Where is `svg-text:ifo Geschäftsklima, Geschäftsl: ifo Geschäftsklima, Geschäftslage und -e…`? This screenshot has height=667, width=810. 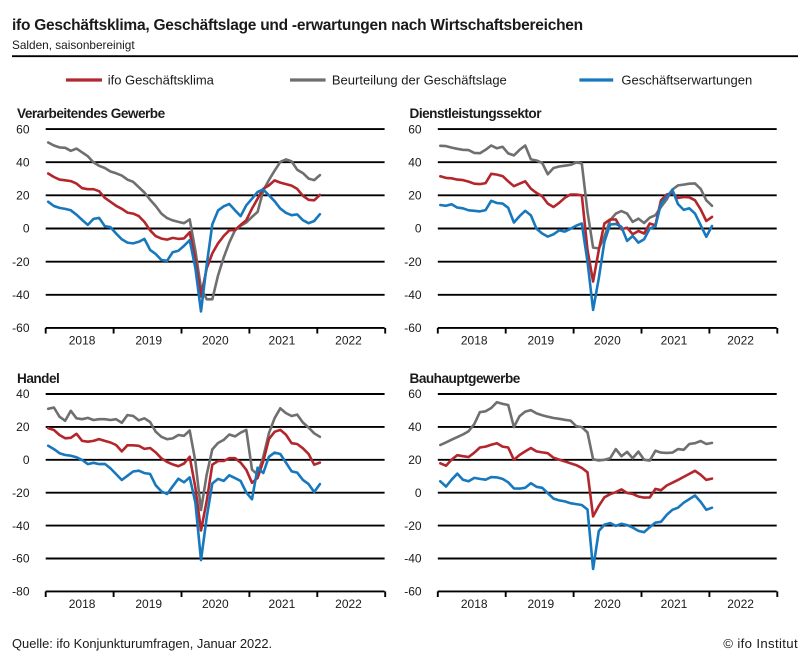 svg-text:ifo Geschäftsklima, Geschäftsl: ifo Geschäftsklima, Geschäftslage und -e… is located at coordinates (297, 25).